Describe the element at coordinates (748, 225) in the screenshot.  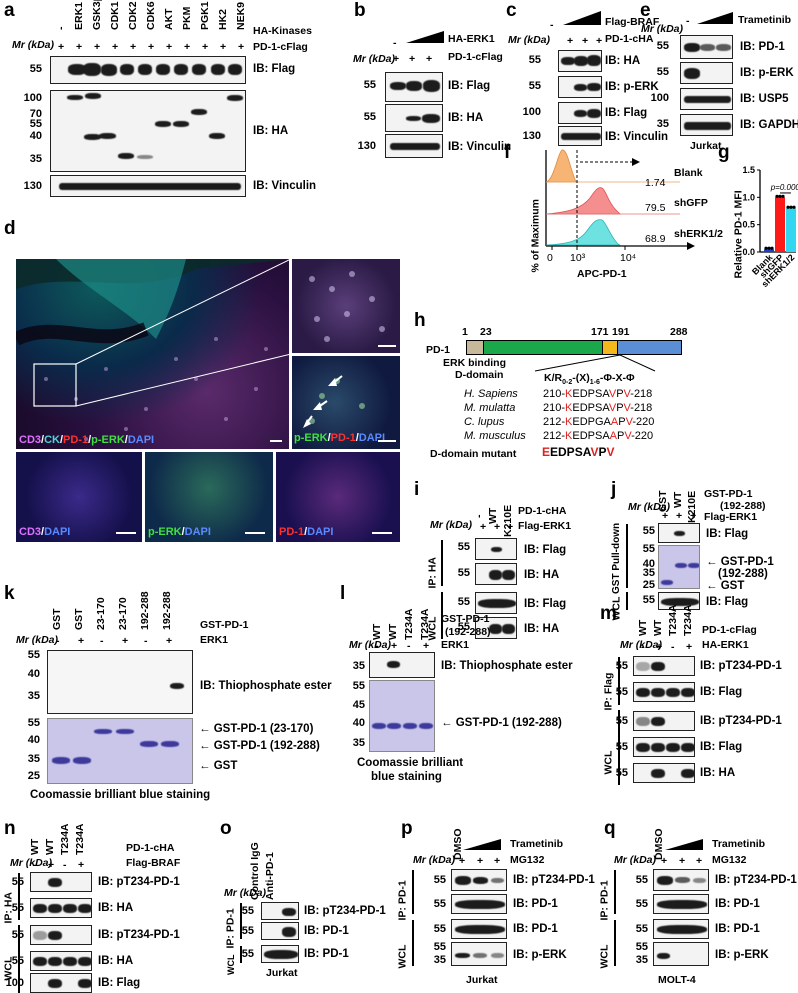
I see `y-tick-label: 0.5` at that location.